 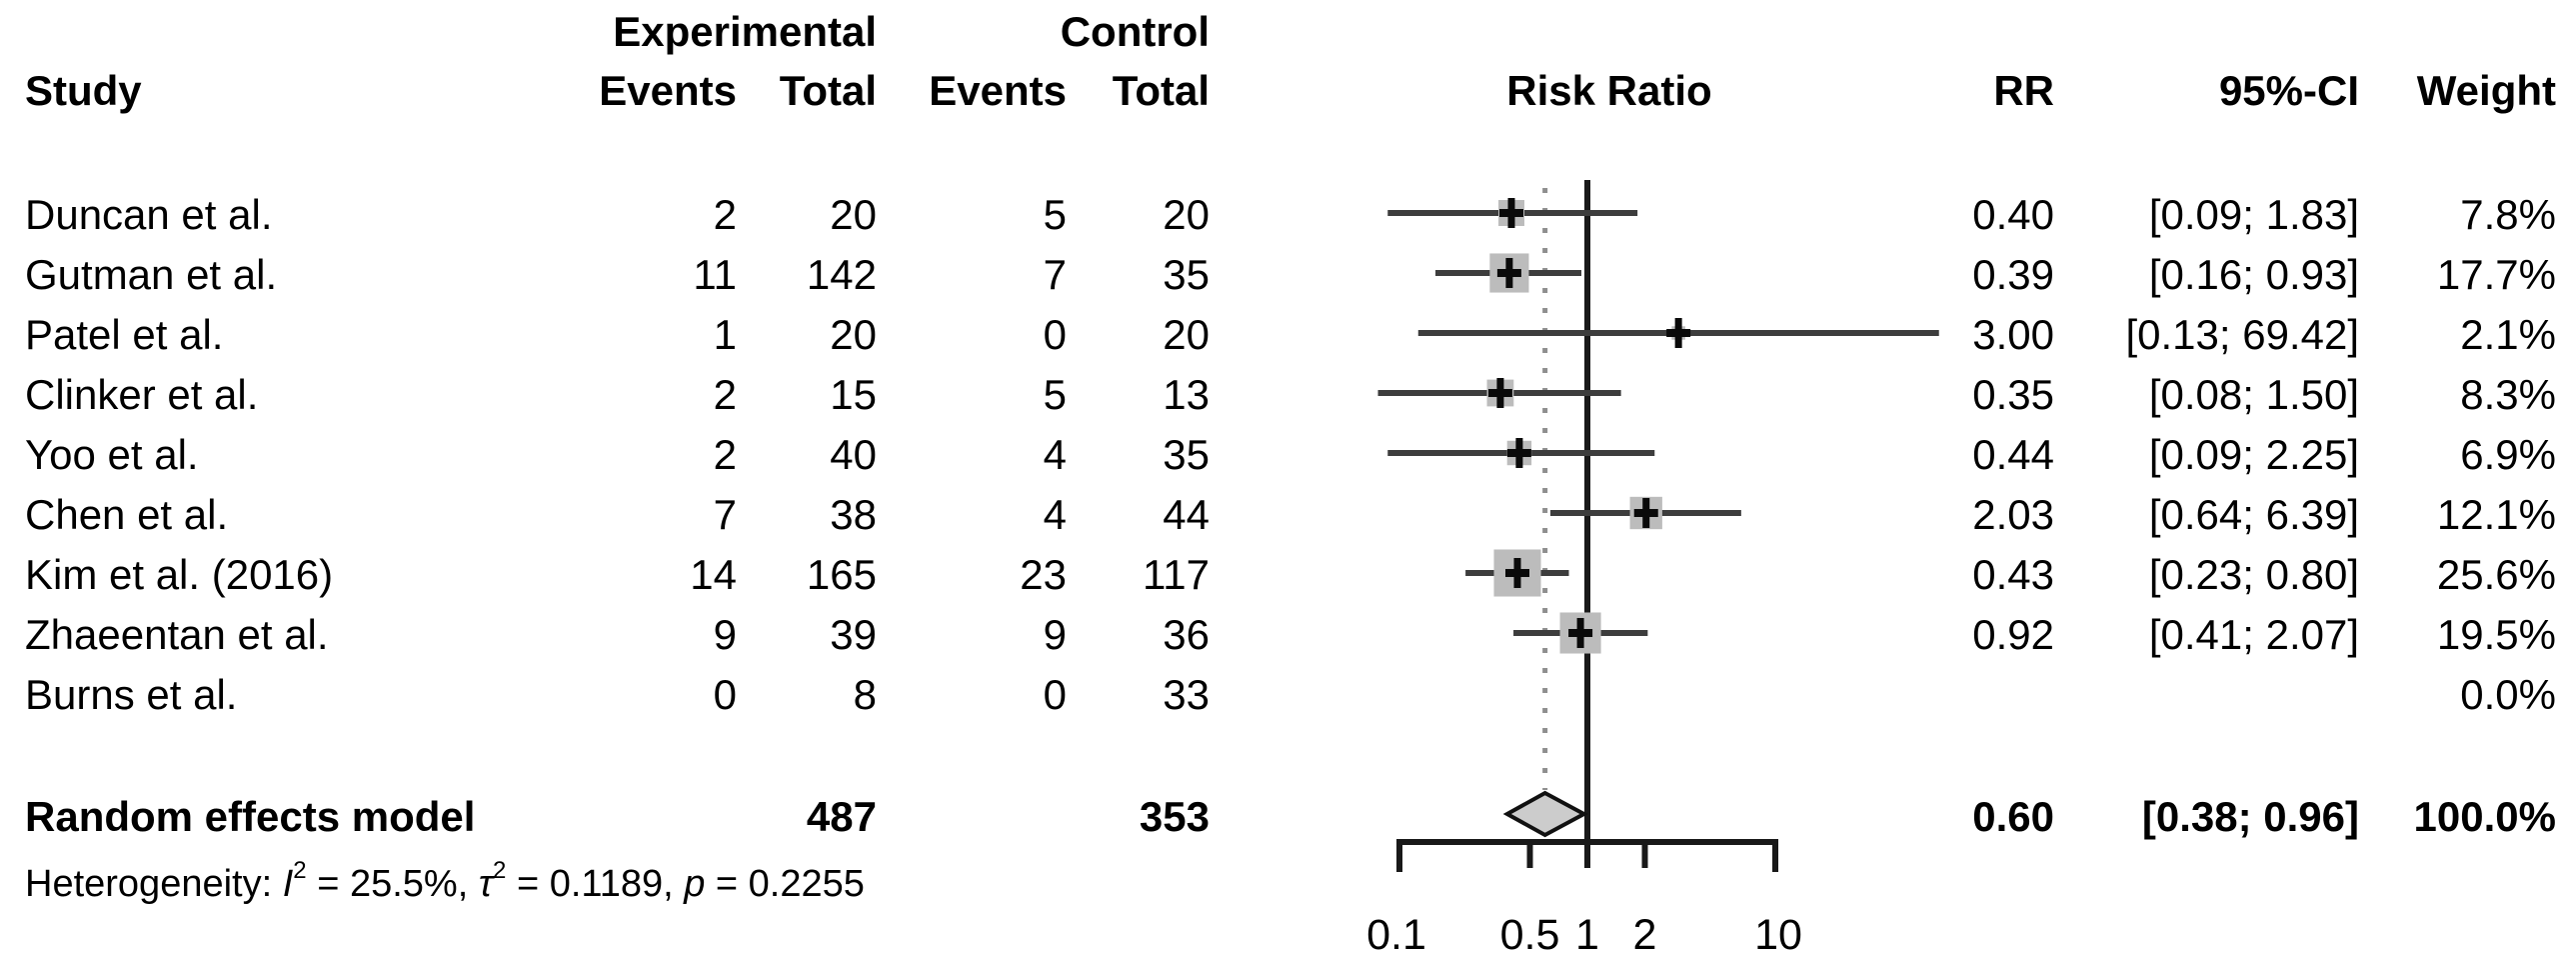 What do you see at coordinates (1545, 814) in the screenshot?
I see `summary-diamond` at bounding box center [1545, 814].